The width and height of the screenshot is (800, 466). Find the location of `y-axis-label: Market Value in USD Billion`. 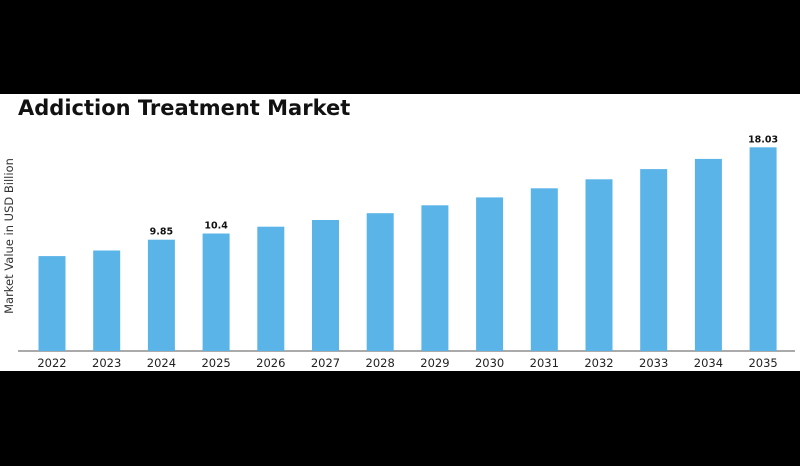

y-axis-label: Market Value in USD Billion is located at coordinates (9, 236).